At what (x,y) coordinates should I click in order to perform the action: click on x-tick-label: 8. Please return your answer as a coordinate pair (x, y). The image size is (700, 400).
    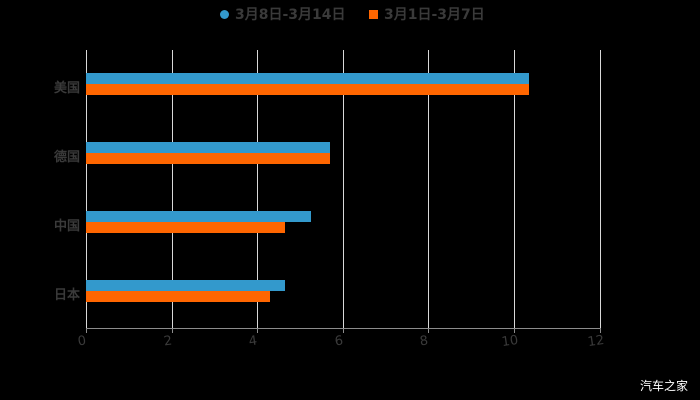
    Looking at the image, I should click on (424, 341).